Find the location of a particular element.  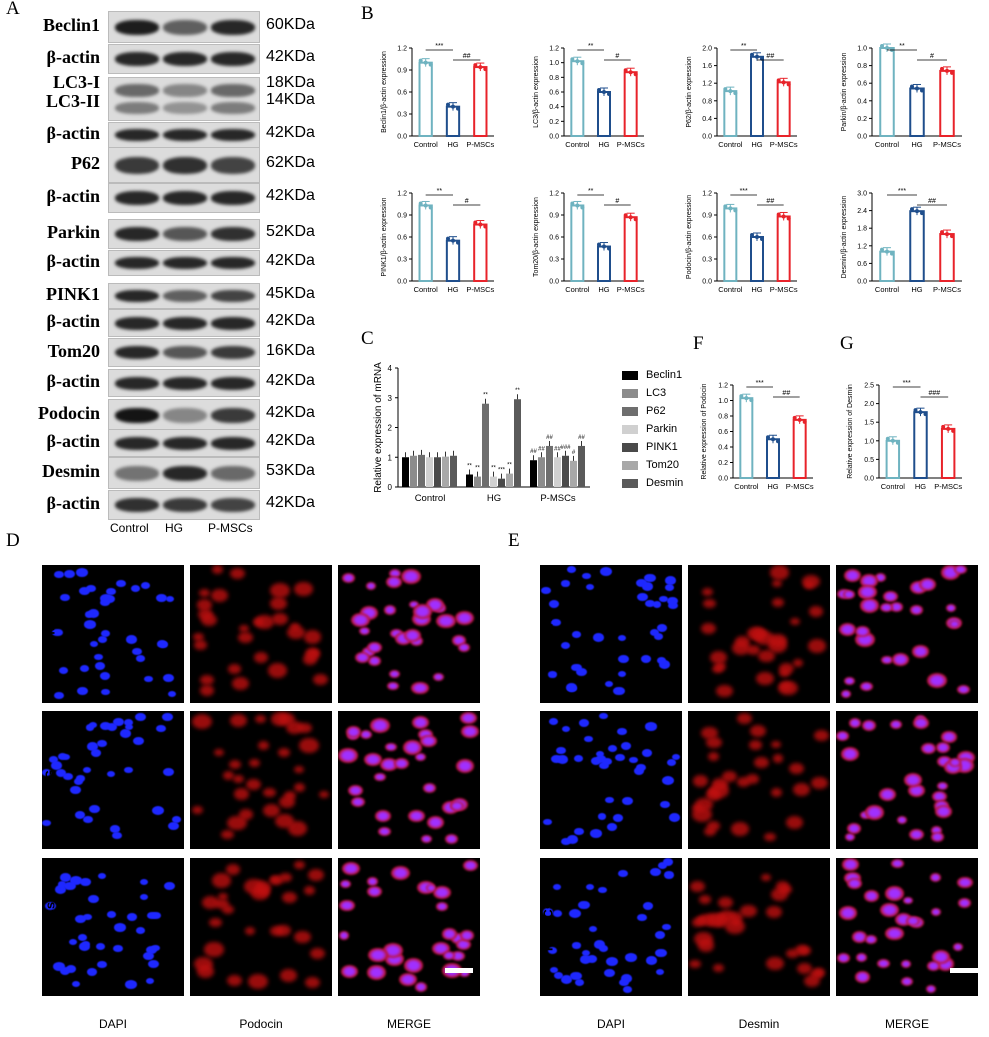

legend-label: Tom20 is located at coordinates (663, 465).